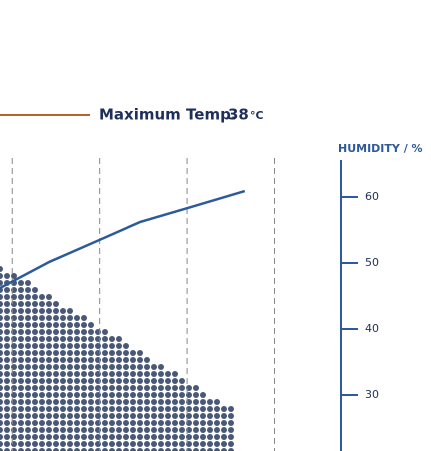 The height and width of the screenshot is (451, 431). I want to click on humidity-line, so click(123, 239).